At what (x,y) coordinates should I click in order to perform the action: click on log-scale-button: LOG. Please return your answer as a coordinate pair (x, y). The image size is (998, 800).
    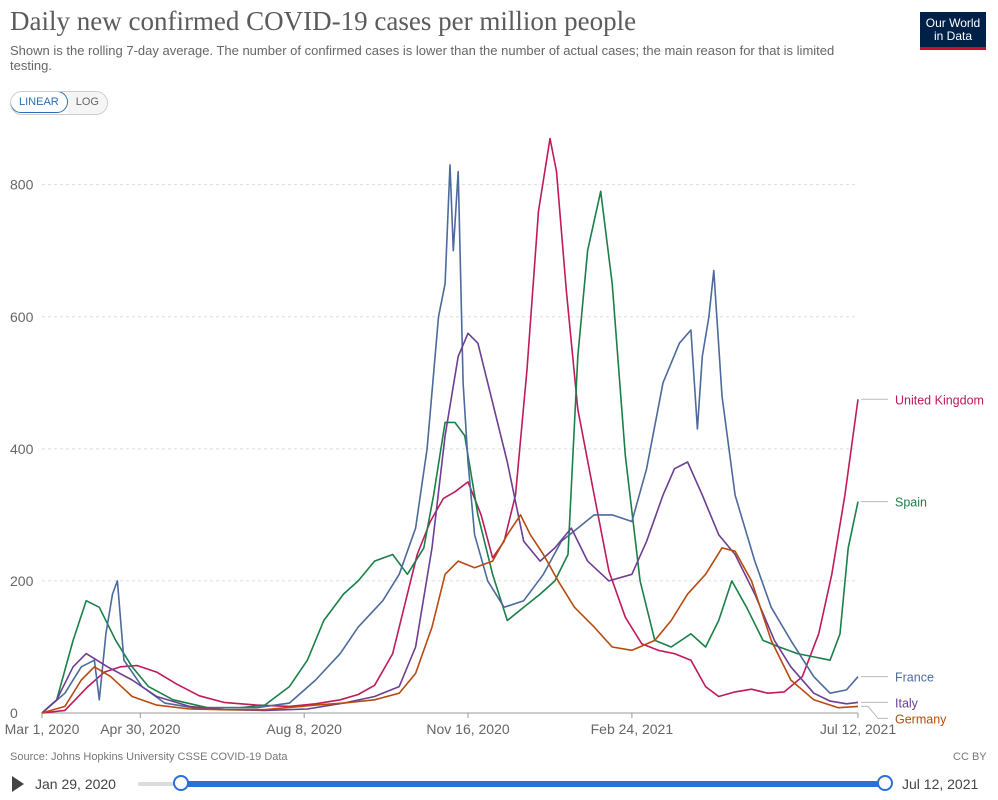
    Looking at the image, I should click on (87, 103).